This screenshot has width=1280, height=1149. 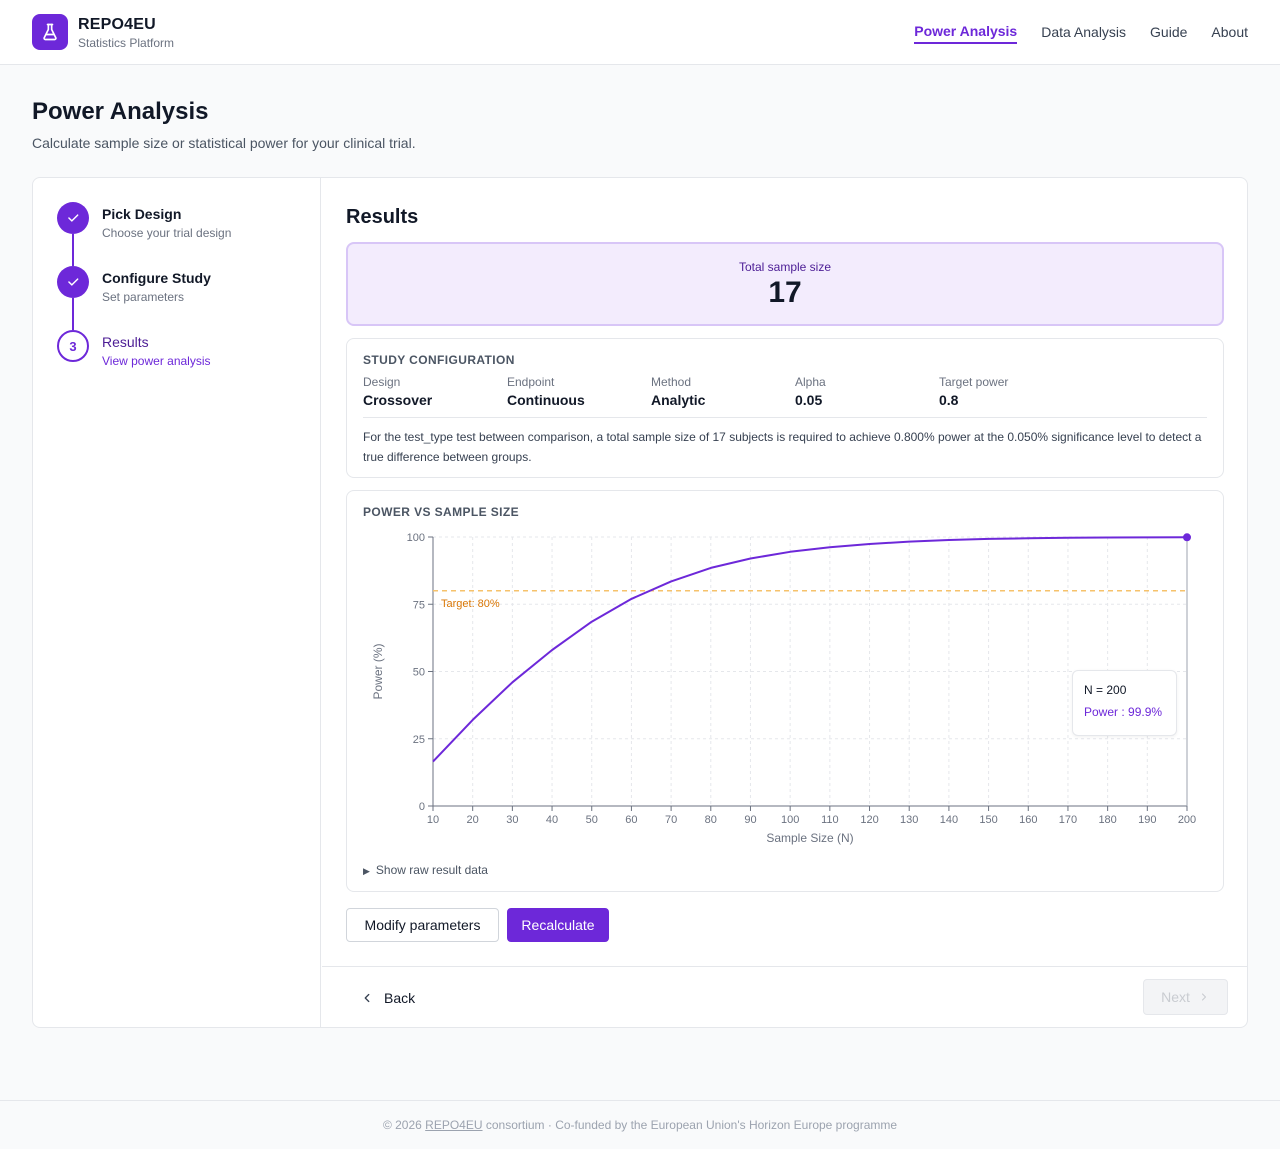 What do you see at coordinates (433, 820) in the screenshot?
I see `x-tick-label: 10` at bounding box center [433, 820].